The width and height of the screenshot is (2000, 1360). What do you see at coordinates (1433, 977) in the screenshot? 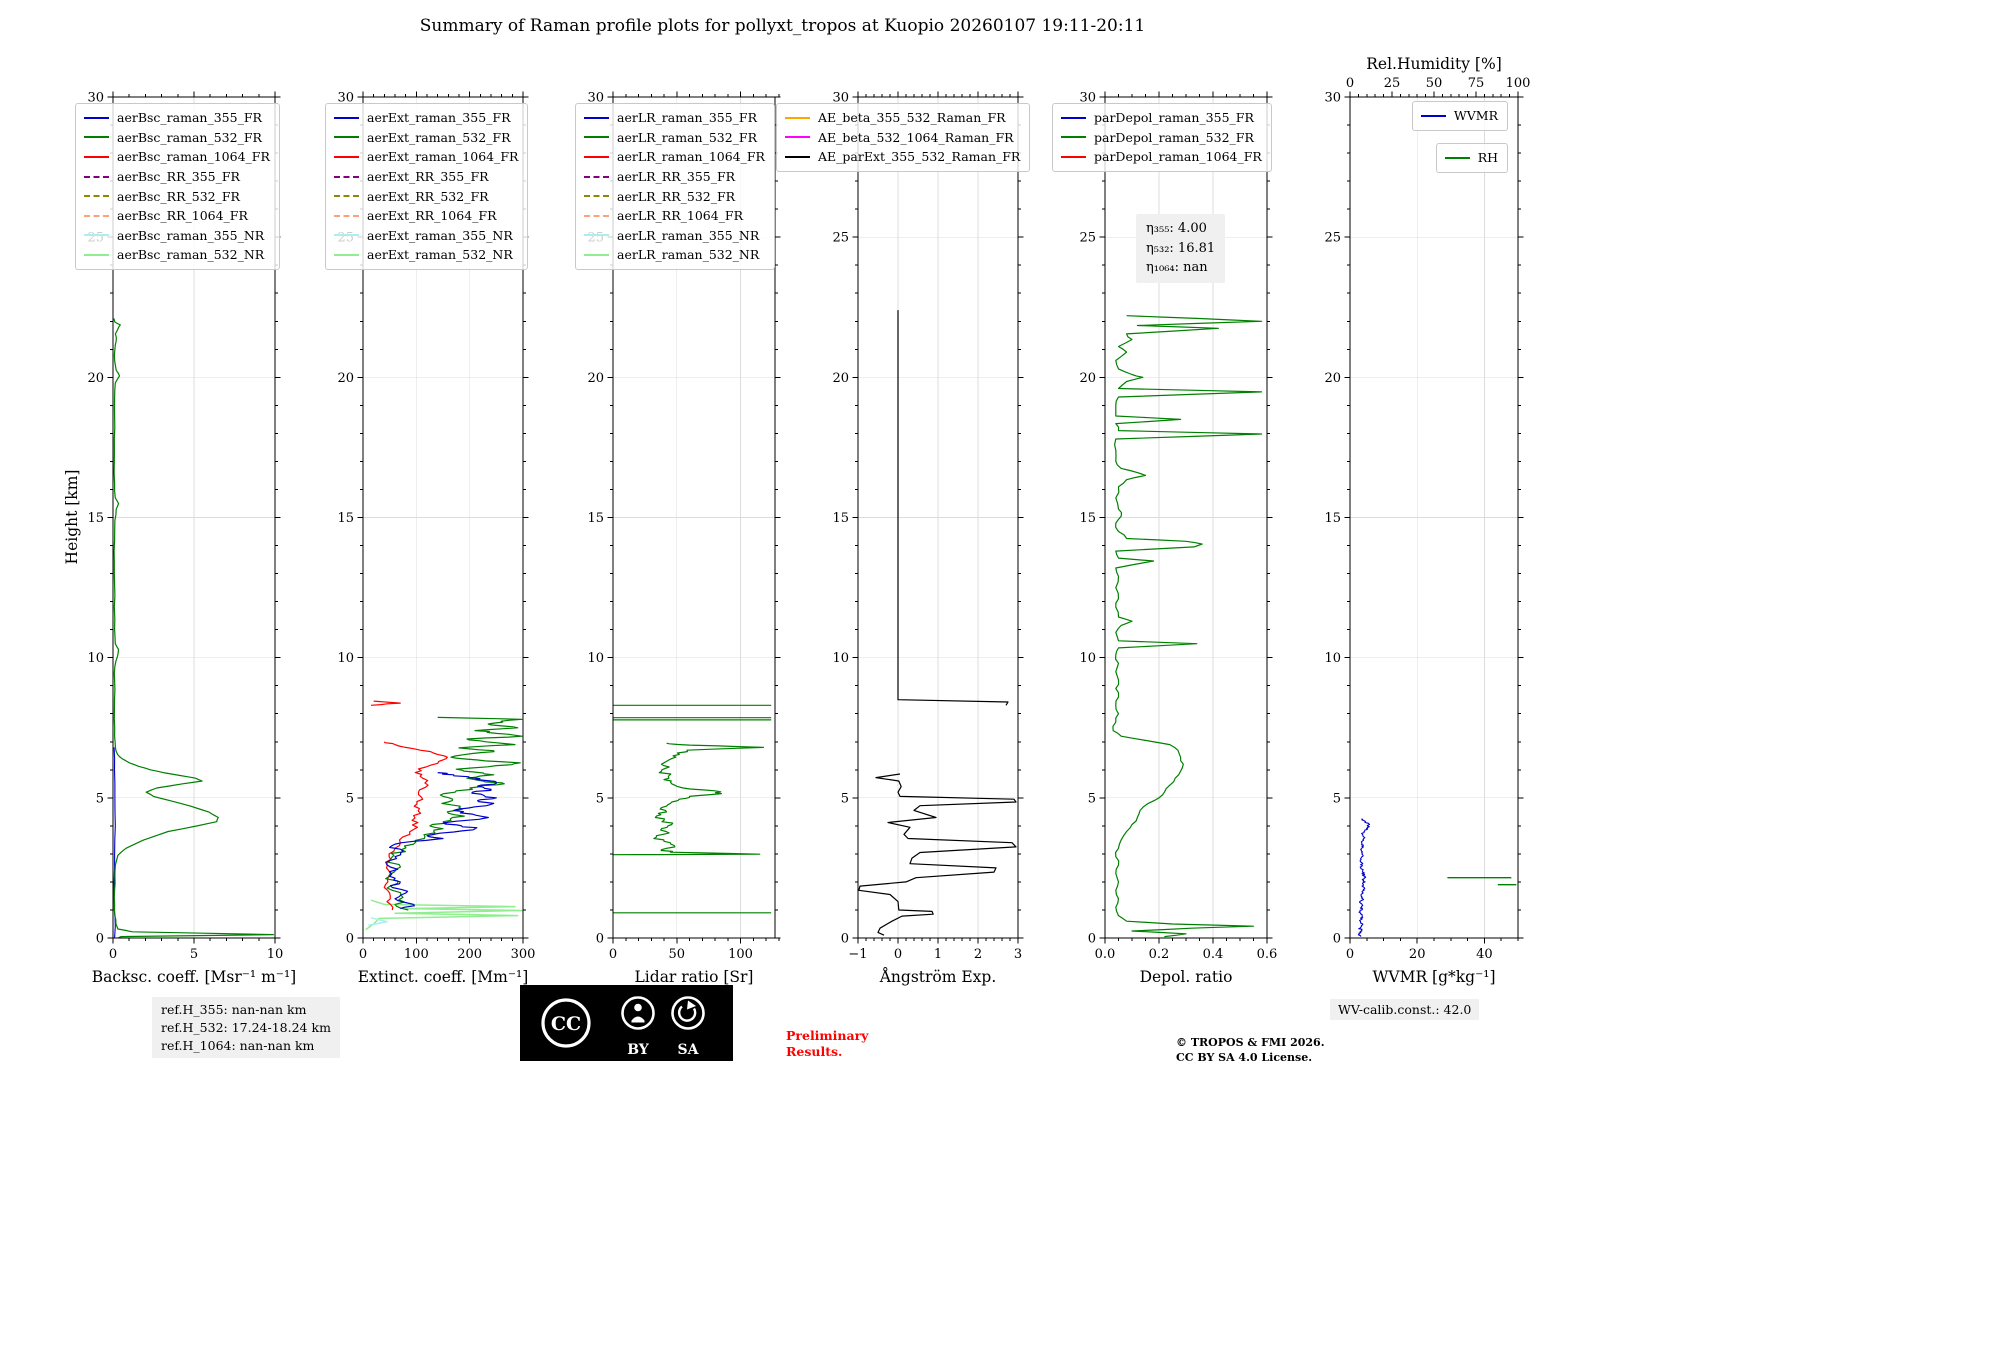
I see `x-axis-label: WVMR [g*kg⁻¹]` at bounding box center [1433, 977].